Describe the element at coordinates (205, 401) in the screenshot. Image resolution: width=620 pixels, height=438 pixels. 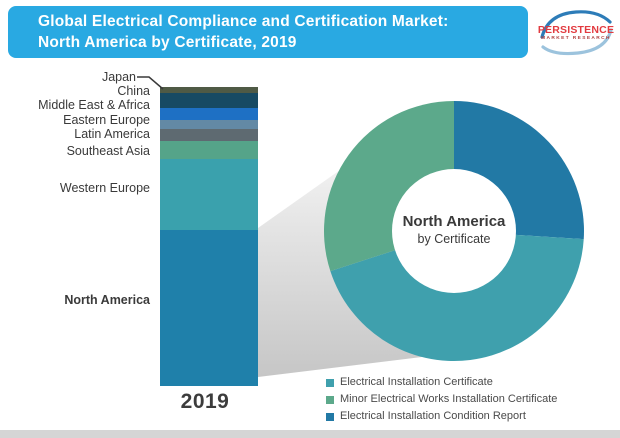
I see `x-axis-year-label: 2019` at that location.